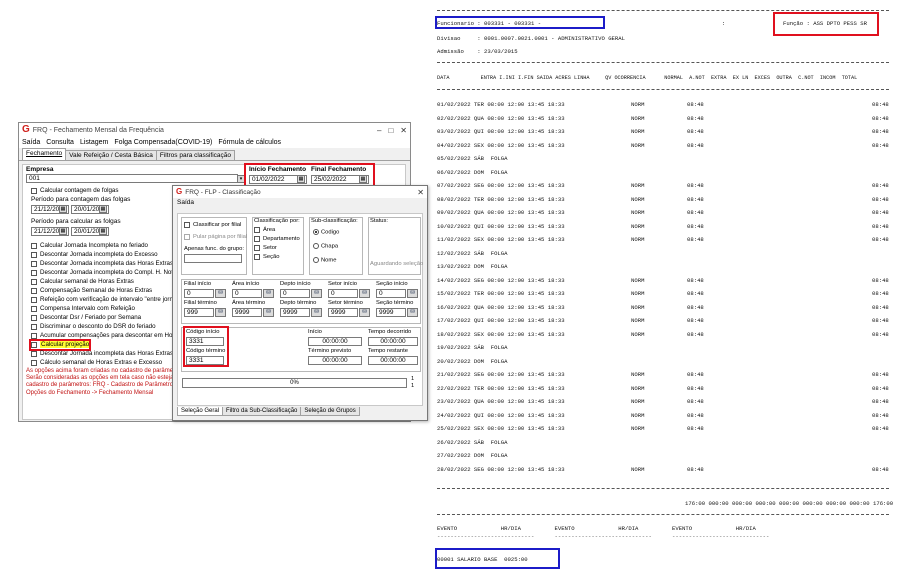  Describe the element at coordinates (265, 248) in the screenshot. I see `class-setor-checkbox: Setor` at that location.